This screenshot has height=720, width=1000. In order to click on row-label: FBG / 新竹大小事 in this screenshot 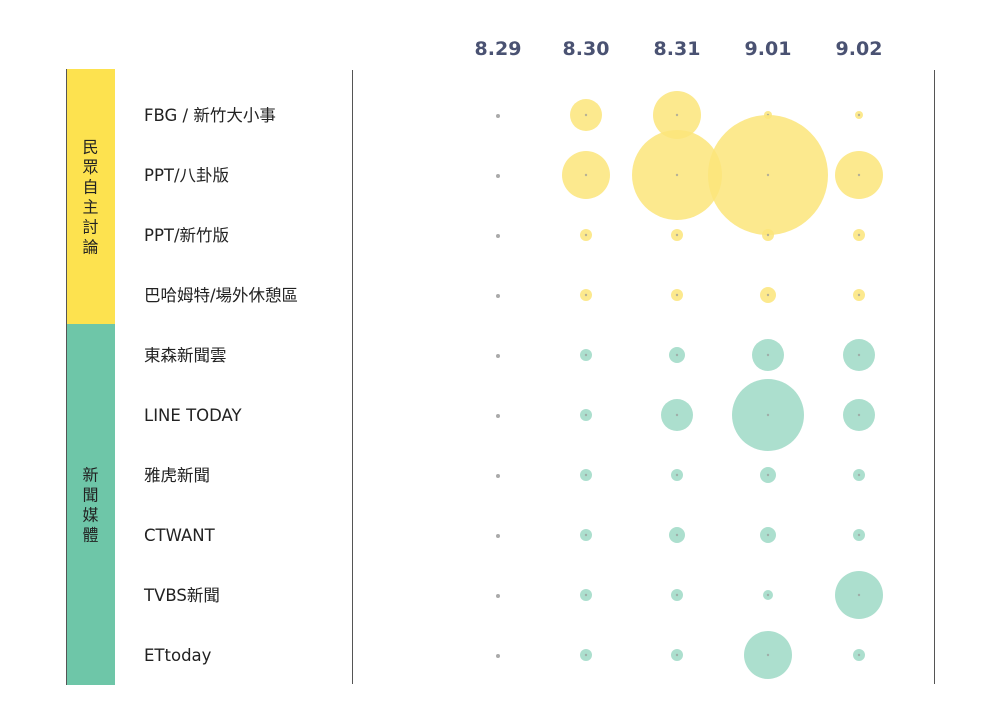, I will do `click(210, 115)`.